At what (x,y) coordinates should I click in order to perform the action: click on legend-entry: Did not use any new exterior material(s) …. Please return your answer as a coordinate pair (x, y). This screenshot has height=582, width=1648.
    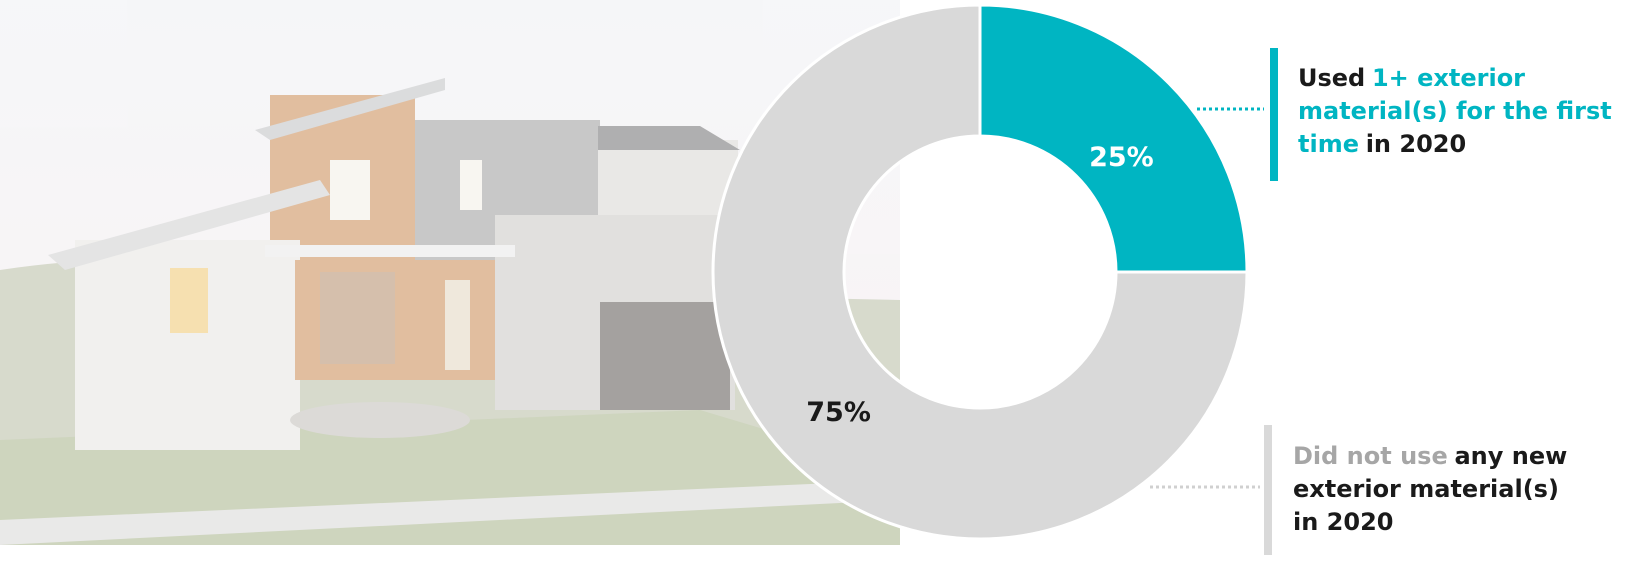
    Looking at the image, I should click on (1438, 489).